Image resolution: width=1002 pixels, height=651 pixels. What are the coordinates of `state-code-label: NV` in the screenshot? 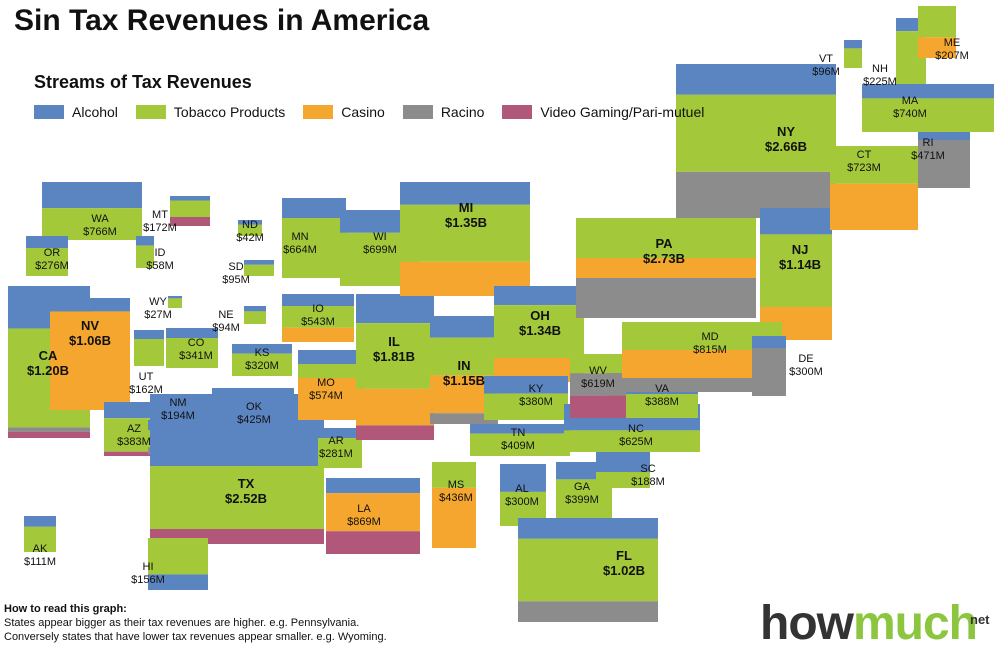 It's located at (90, 325).